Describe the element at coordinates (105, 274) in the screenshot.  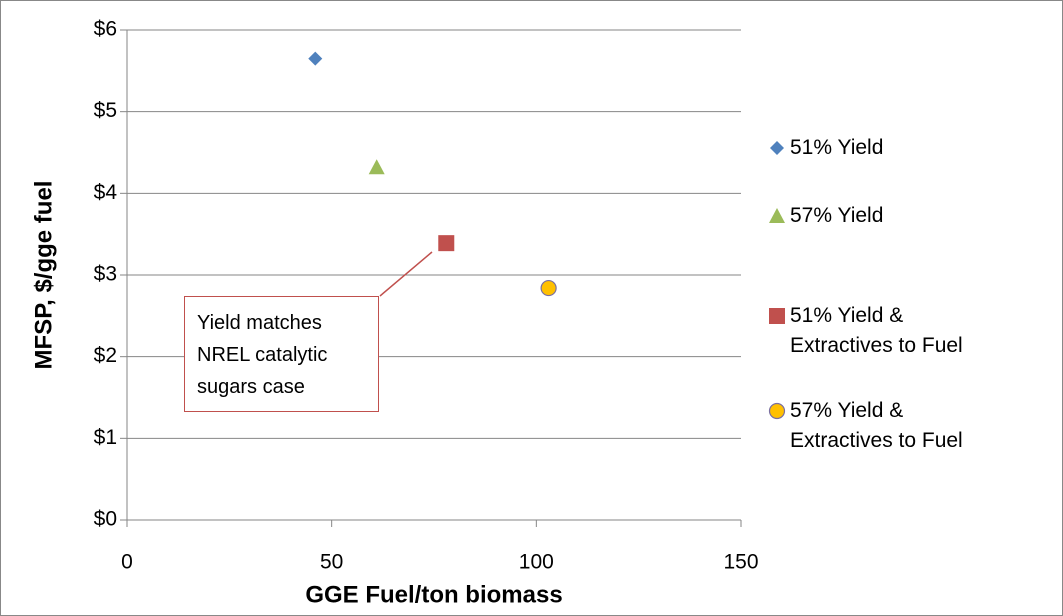
I see `y-tick-label: $3` at that location.